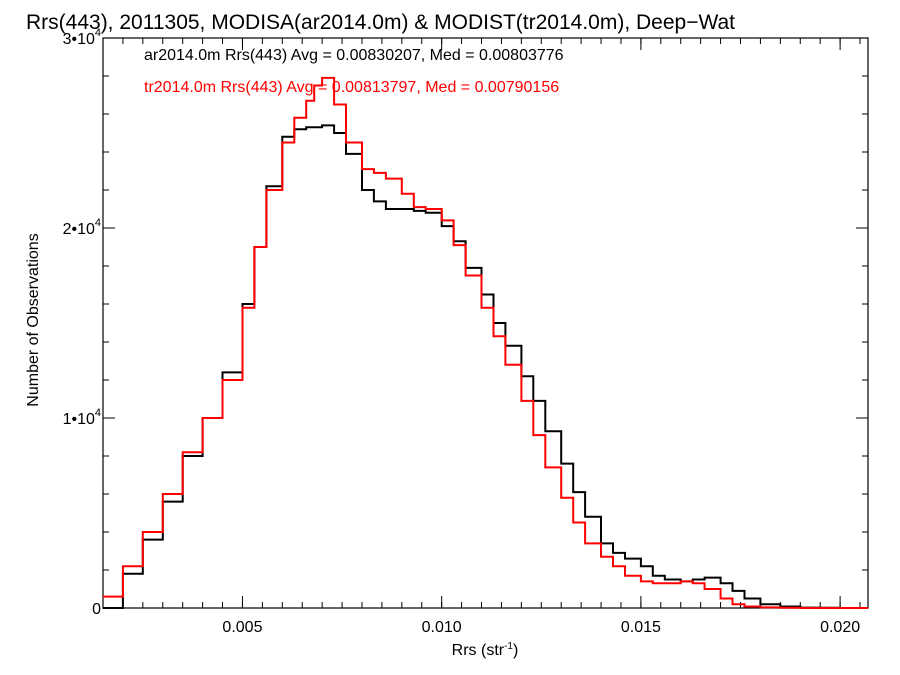  Describe the element at coordinates (79, 419) in the screenshot. I see `y-tick-mantissa: 1•10` at that location.